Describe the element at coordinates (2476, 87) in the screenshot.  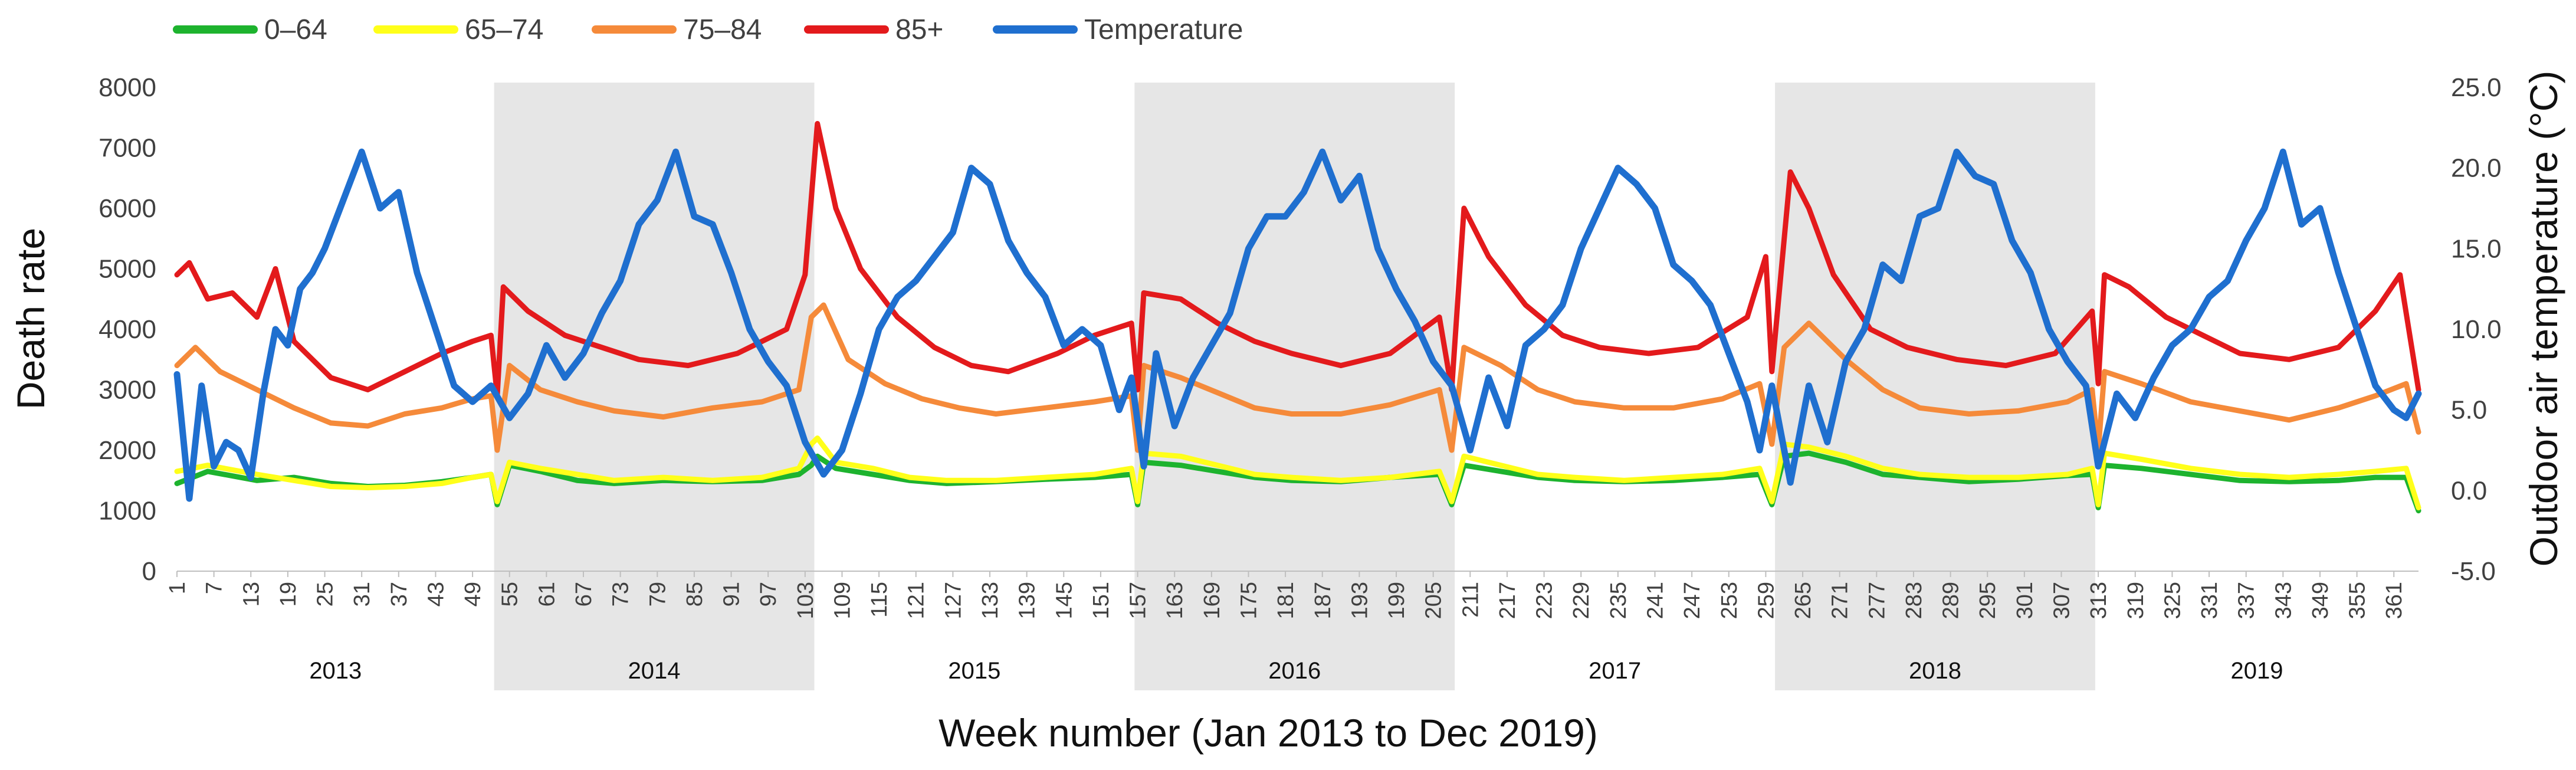
I see `y2-tick-25-0: 25.0` at that location.